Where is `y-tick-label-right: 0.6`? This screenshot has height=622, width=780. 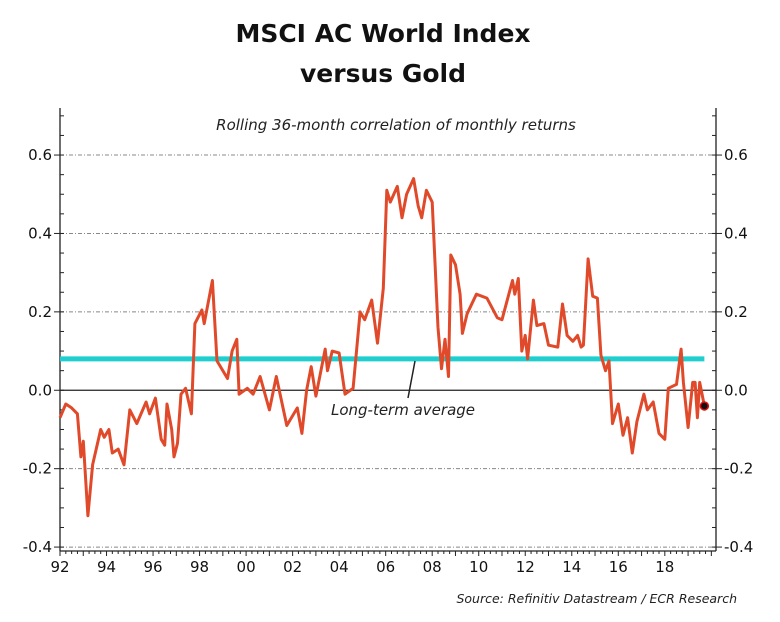
y-tick-label-right: 0.6 is located at coordinates (736, 155).